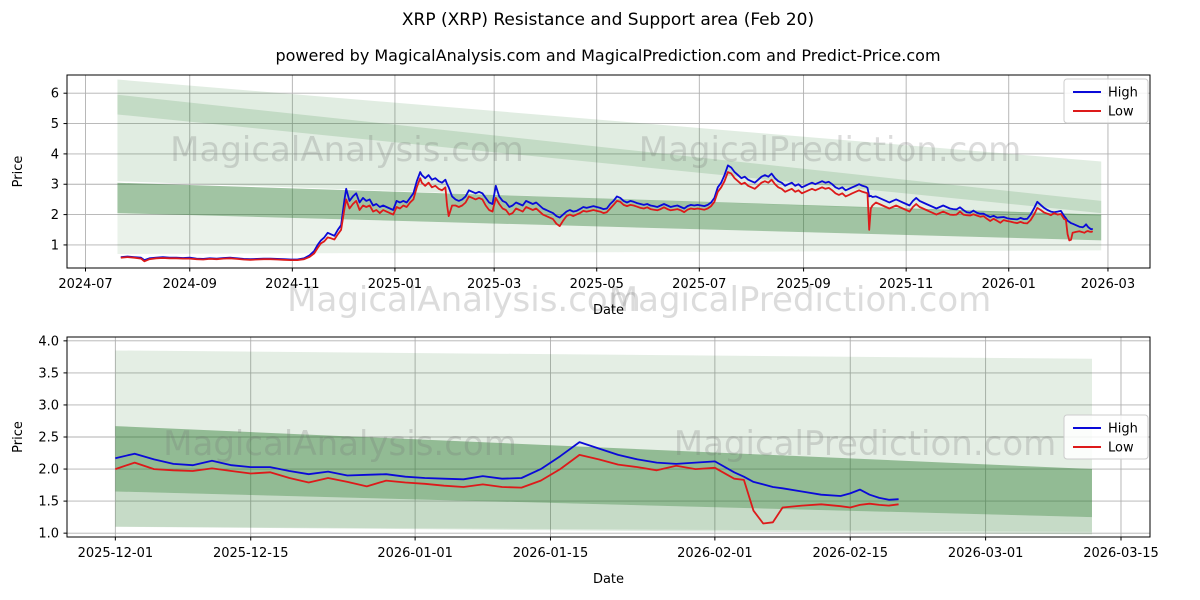 Image resolution: width=1200 pixels, height=600 pixels. What do you see at coordinates (551, 553) in the screenshot?
I see `x-tick-label: 2026-01-15` at bounding box center [551, 553].